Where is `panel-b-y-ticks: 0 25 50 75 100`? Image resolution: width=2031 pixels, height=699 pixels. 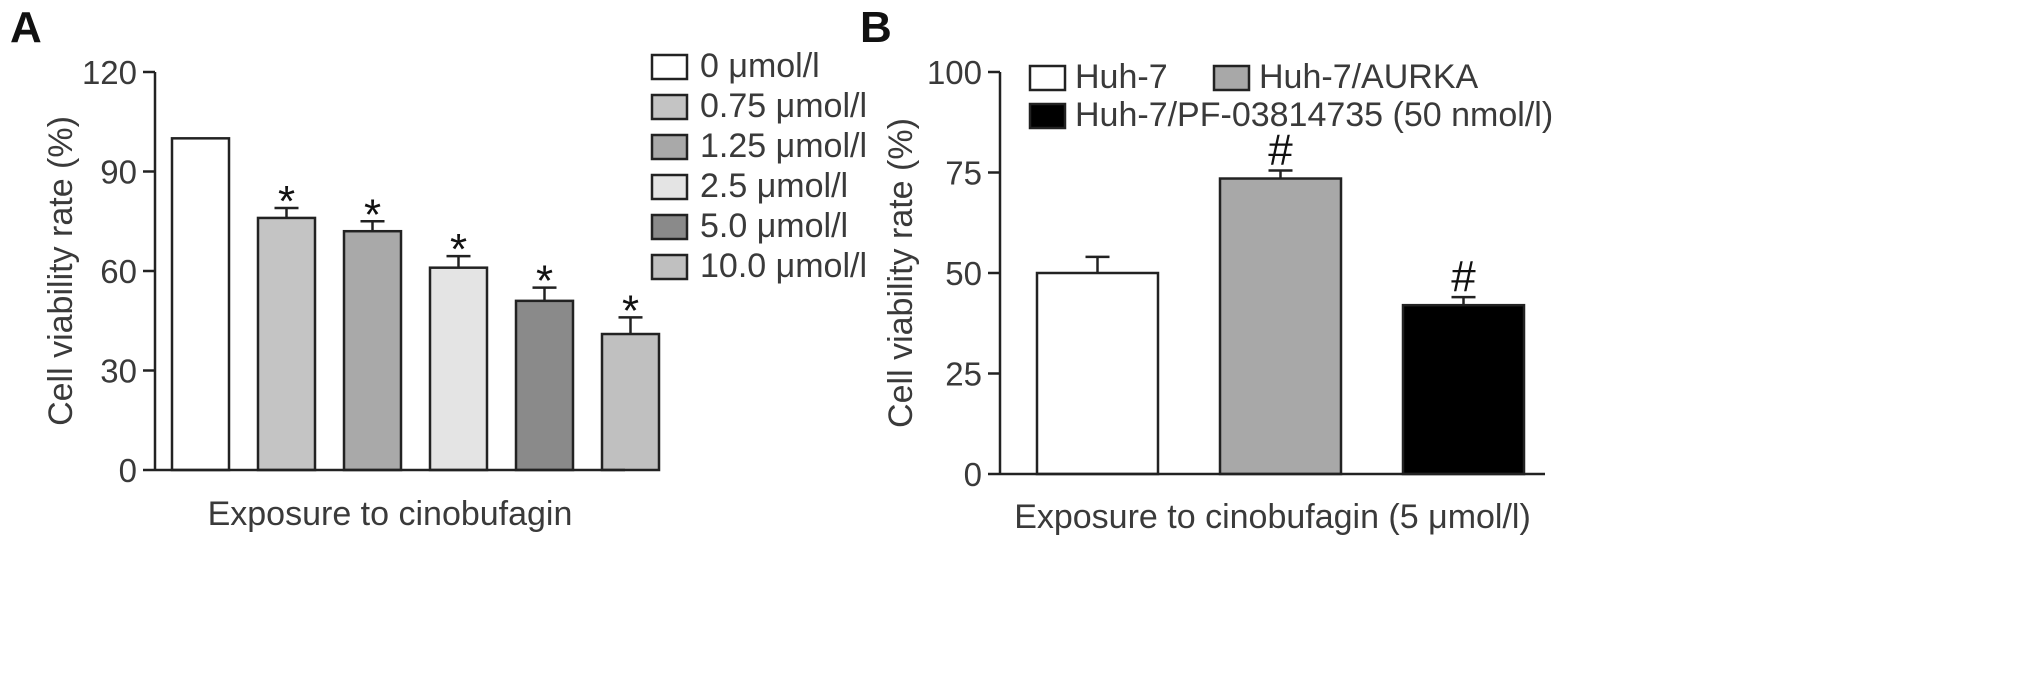 panel-b-y-ticks: 0 25 50 75 100 is located at coordinates (963, 273).